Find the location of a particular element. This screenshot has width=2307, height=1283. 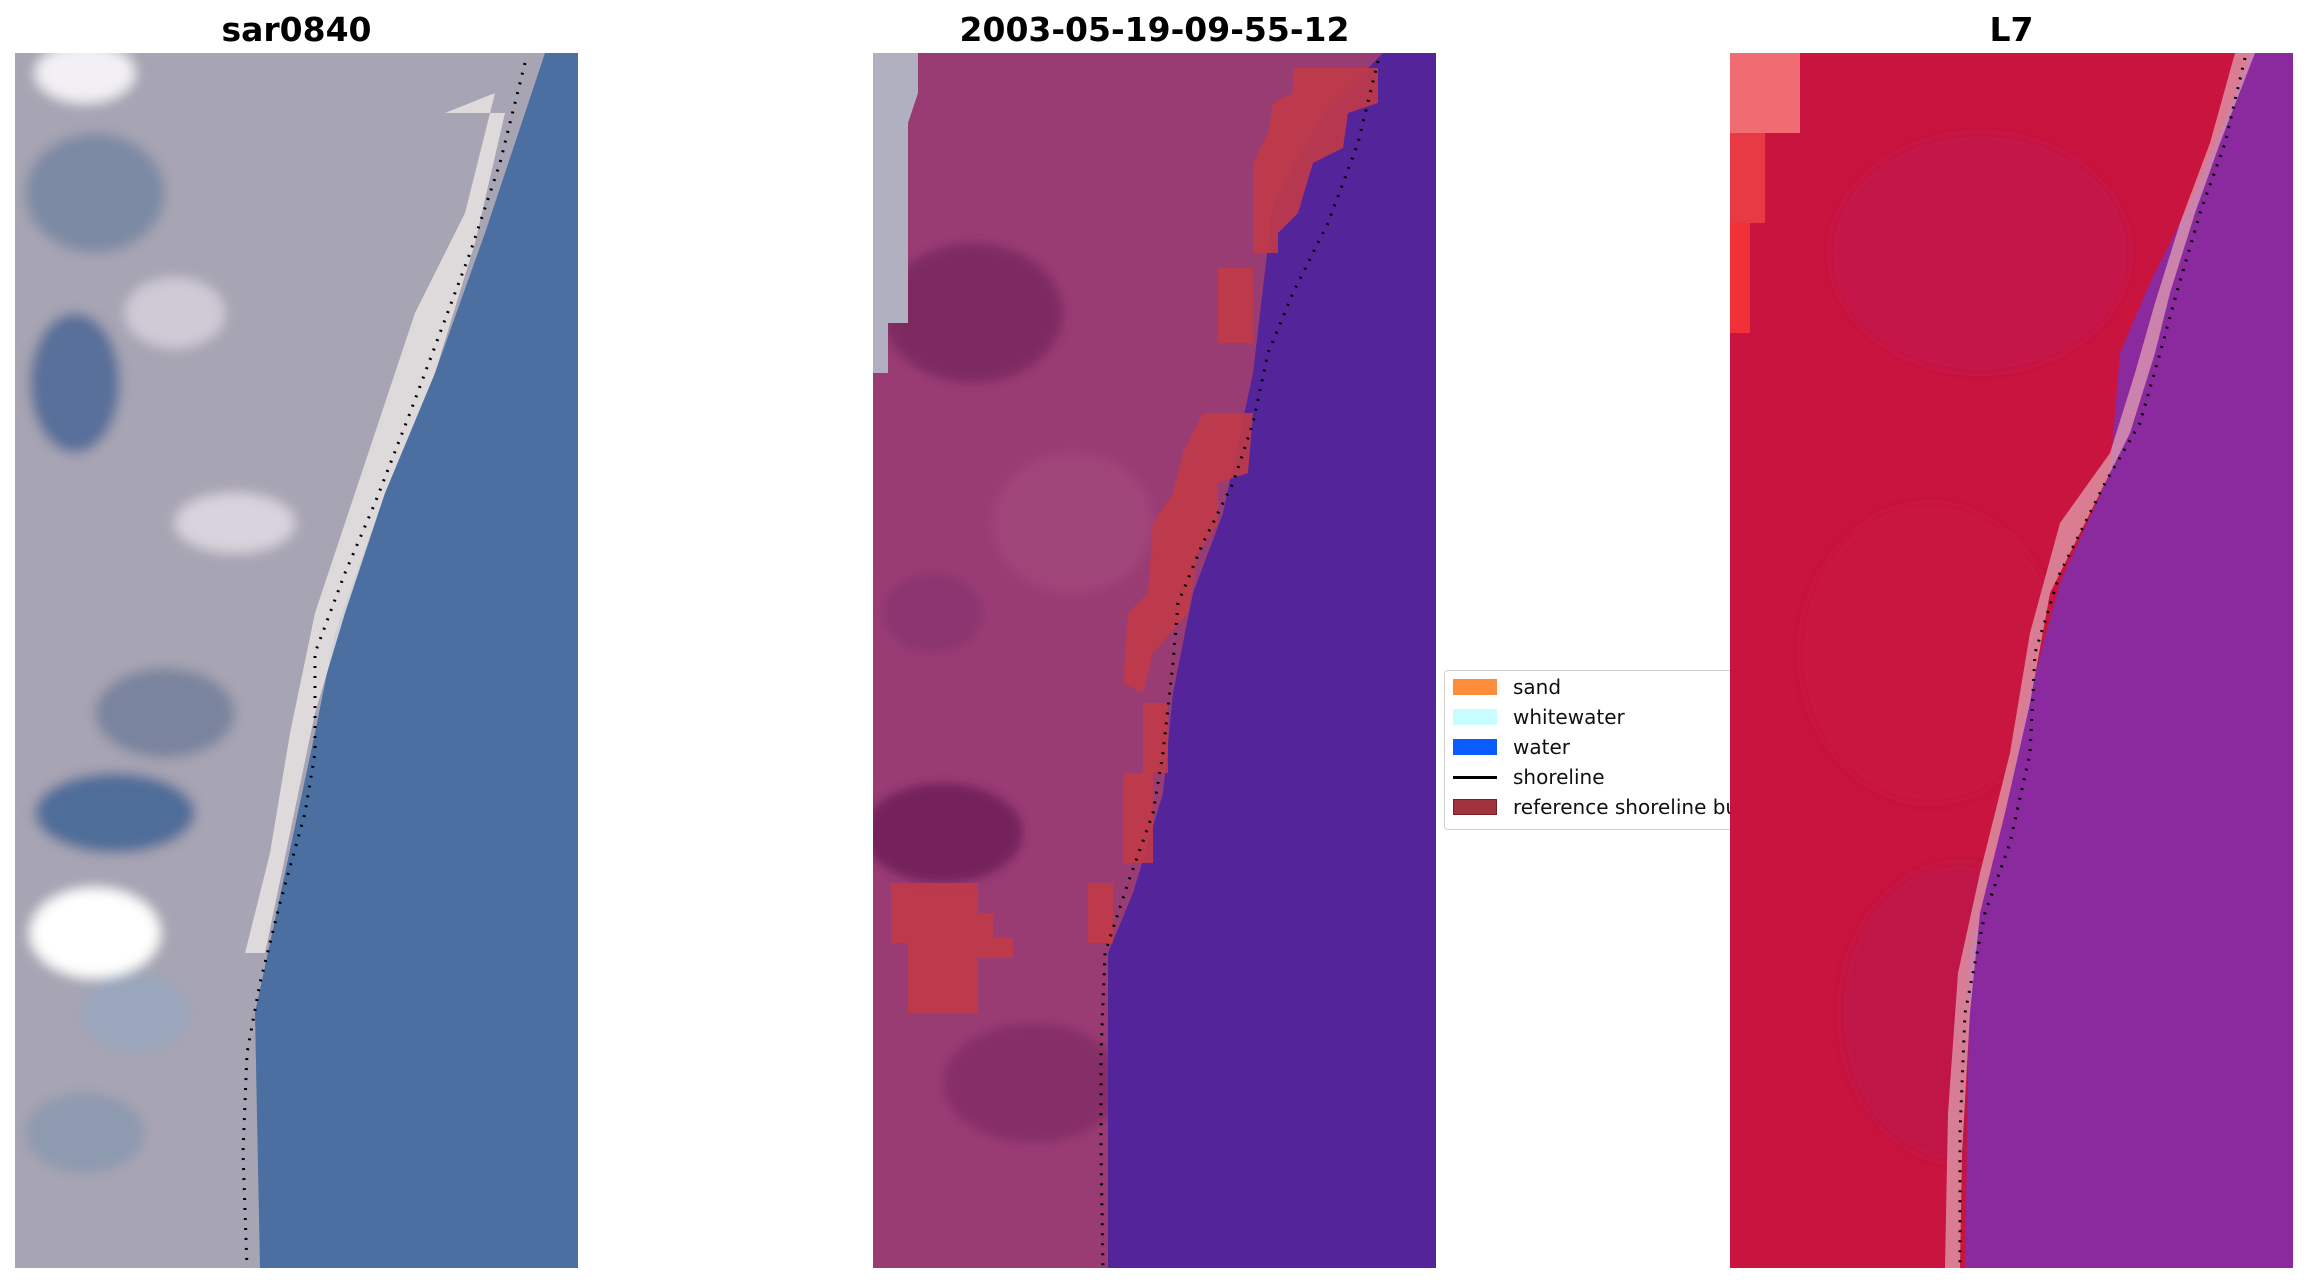

panel-title-2: 2003-05-19-09-55-12 is located at coordinates (1154, 29).